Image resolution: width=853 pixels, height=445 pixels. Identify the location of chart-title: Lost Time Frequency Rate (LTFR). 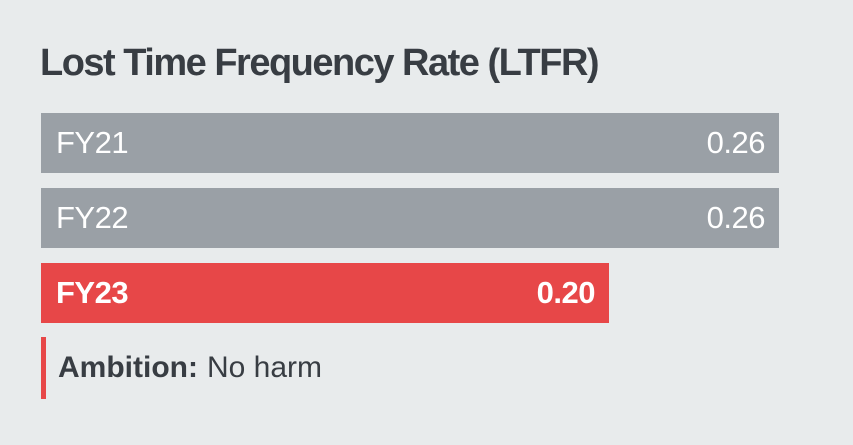
(320, 63).